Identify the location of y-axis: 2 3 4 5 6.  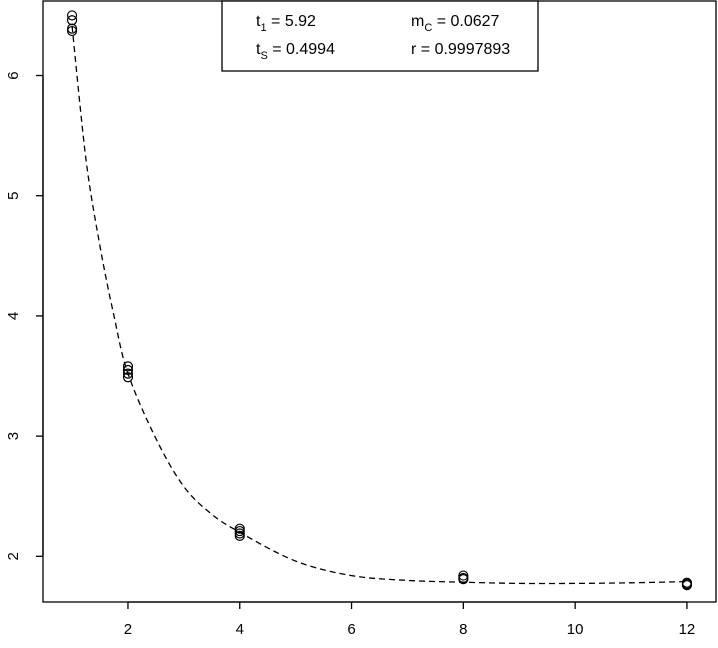
(24, 315).